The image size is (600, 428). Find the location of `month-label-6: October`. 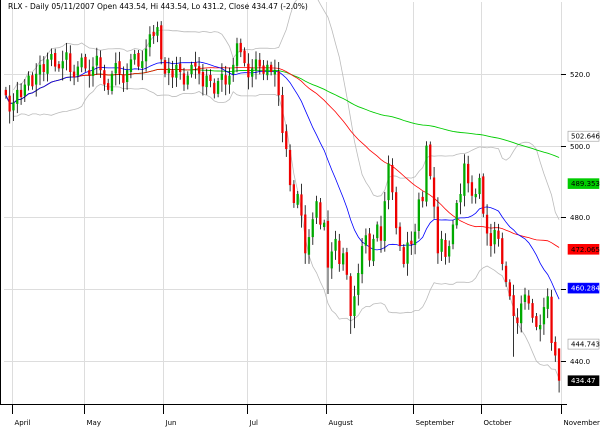

month-label-6: October is located at coordinates (498, 423).